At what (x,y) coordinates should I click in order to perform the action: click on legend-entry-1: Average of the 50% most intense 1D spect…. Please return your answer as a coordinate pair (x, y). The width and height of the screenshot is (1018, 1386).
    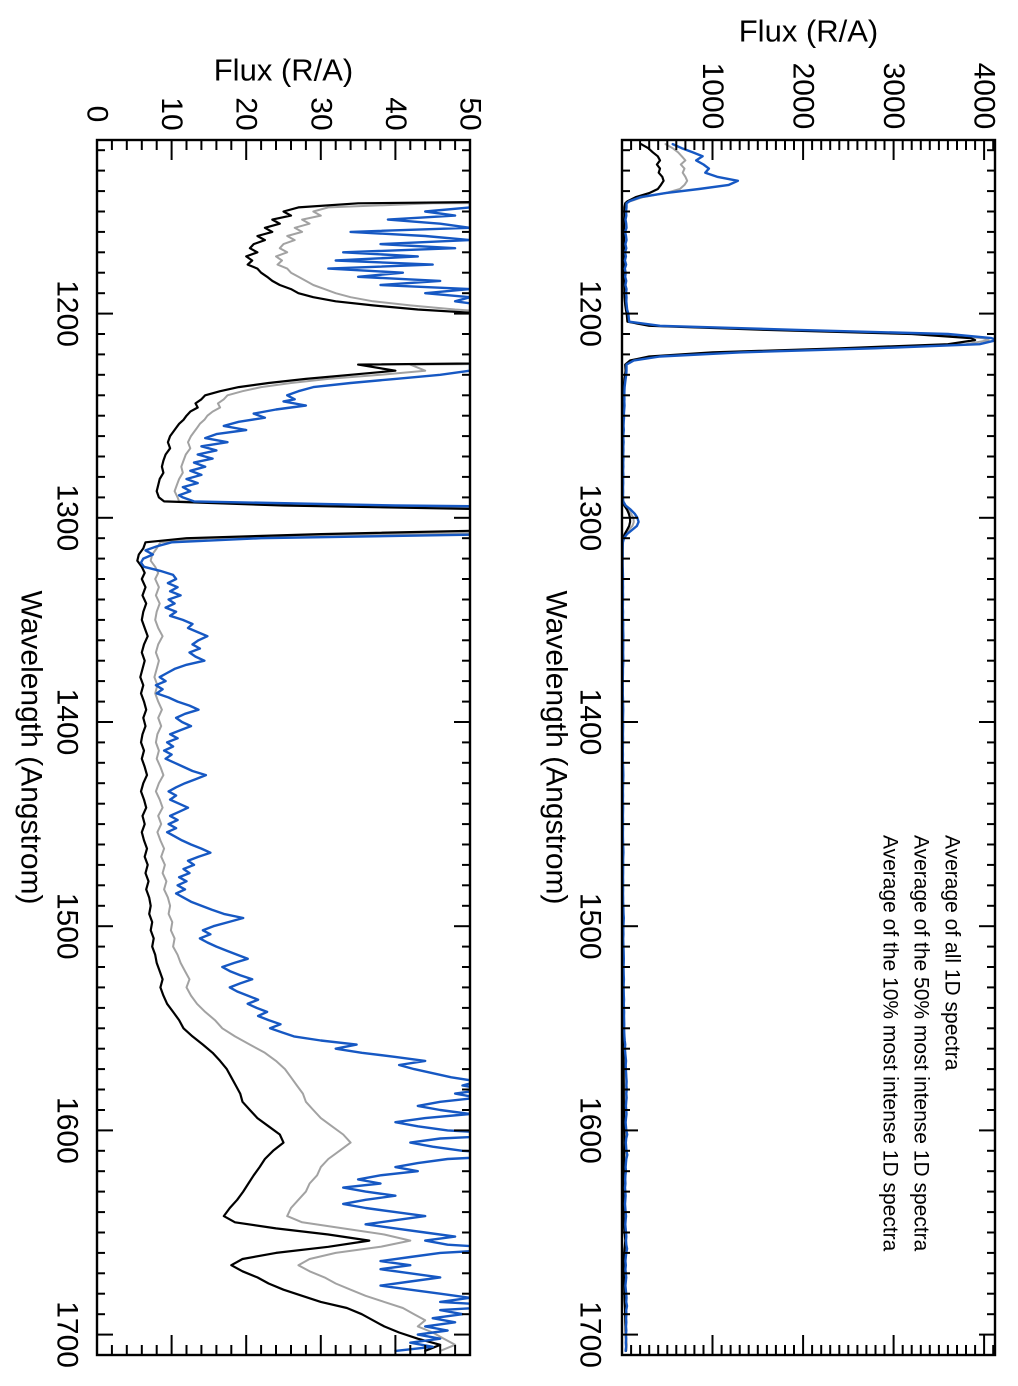
    Looking at the image, I should click on (921, 1043).